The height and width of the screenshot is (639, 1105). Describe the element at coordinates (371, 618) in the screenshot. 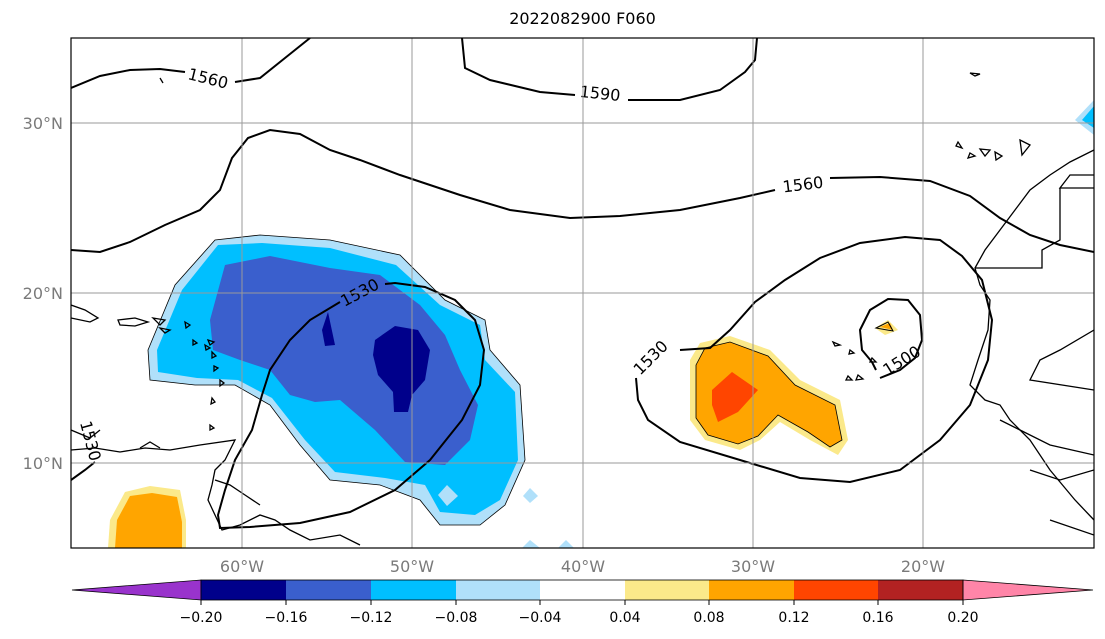

I see `colorbar-tick-label: −0.12` at that location.